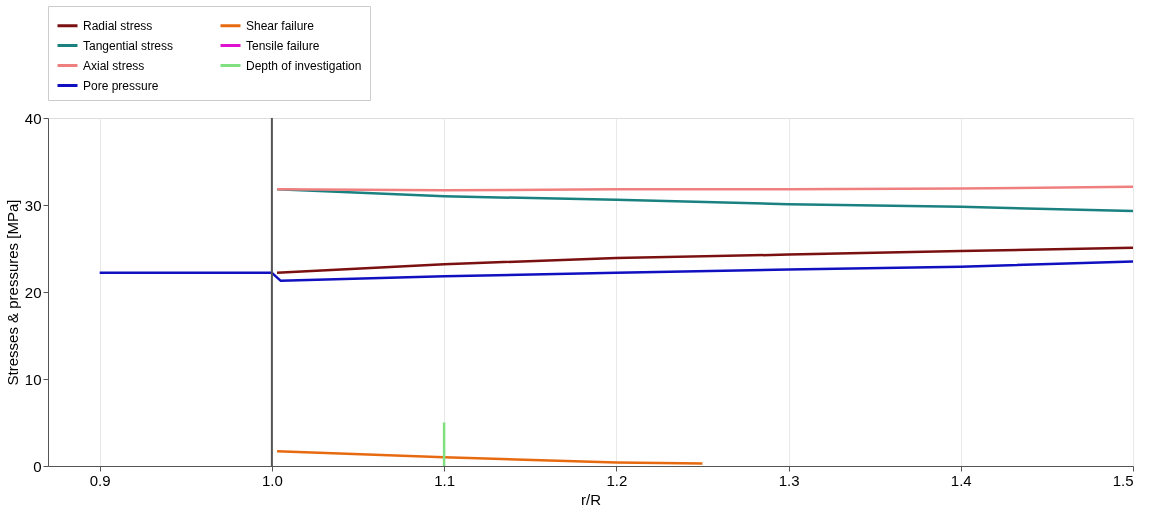 Image resolution: width=1149 pixels, height=520 pixels. Describe the element at coordinates (961, 480) in the screenshot. I see `x-tick-label: 1.4` at that location.